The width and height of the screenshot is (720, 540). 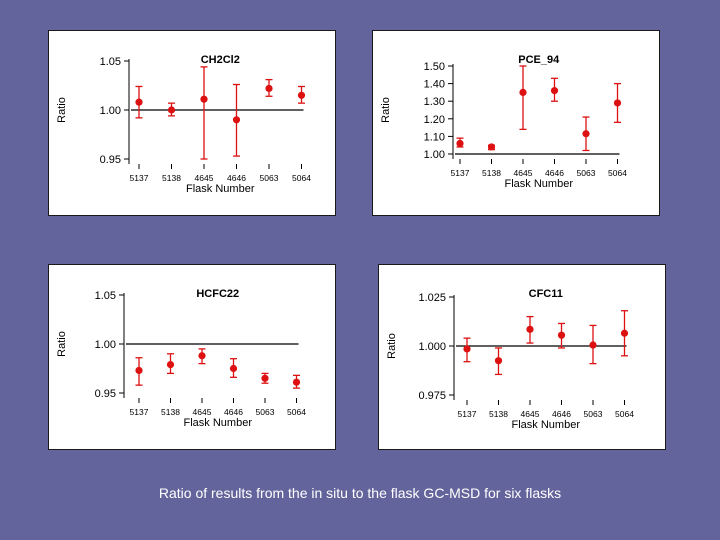 I want to click on y-tick-label: 1.50, so click(x=434, y=67).